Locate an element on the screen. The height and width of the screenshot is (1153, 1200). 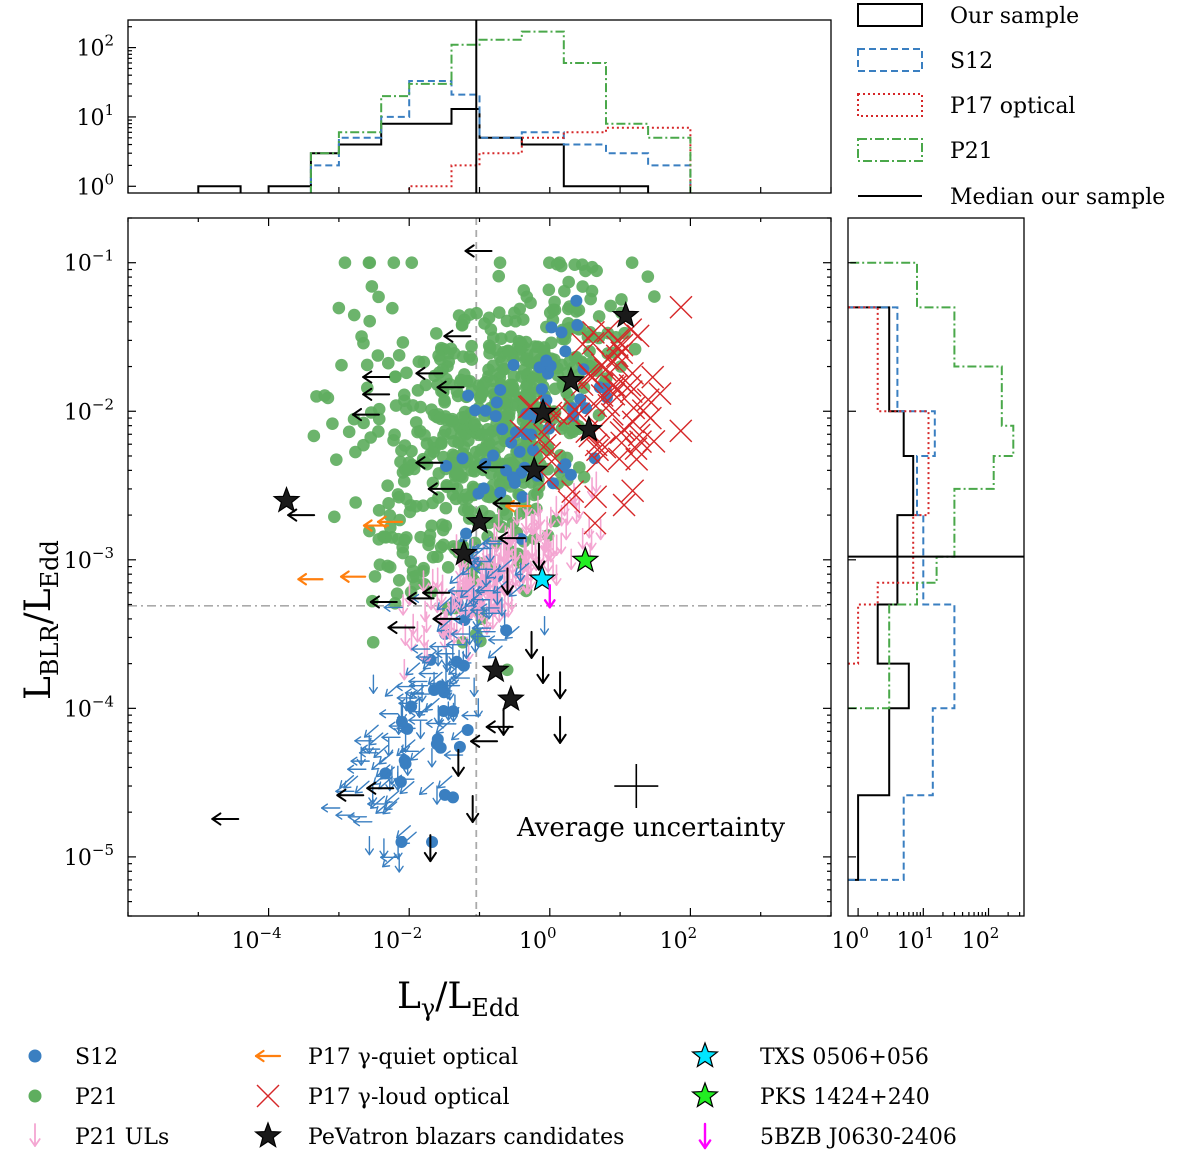
y-axis-label: LBLR/LEdd is located at coordinates (41, 620).